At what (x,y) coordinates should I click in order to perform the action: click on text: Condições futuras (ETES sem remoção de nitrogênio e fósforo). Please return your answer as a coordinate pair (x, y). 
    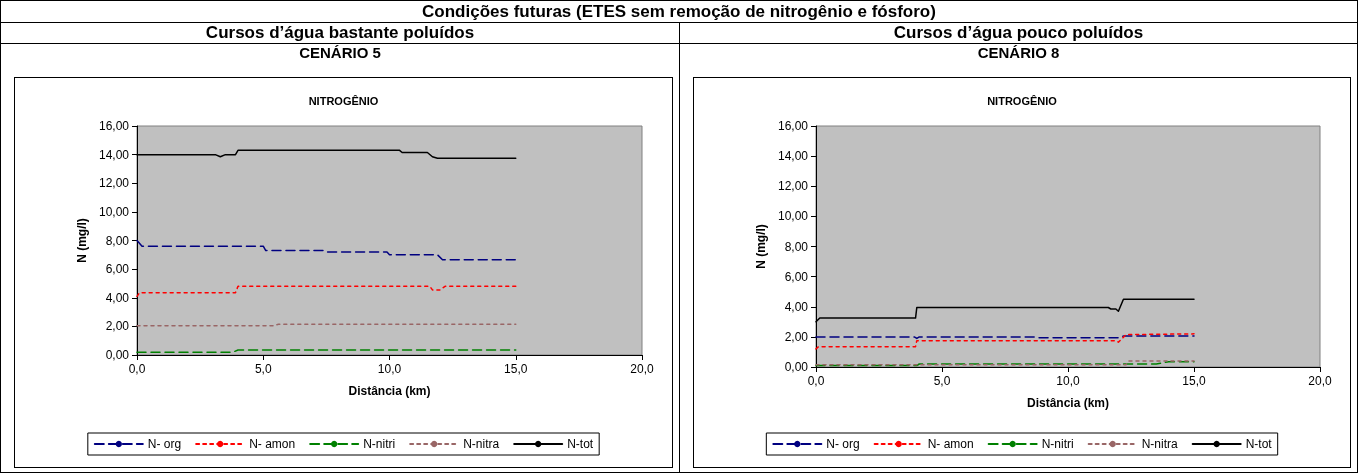
    Looking at the image, I should click on (679, 12).